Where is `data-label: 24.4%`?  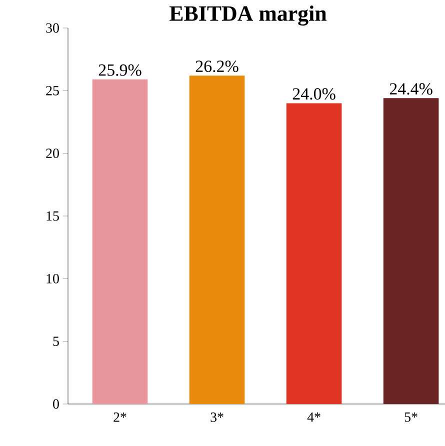
data-label: 24.4% is located at coordinates (411, 89).